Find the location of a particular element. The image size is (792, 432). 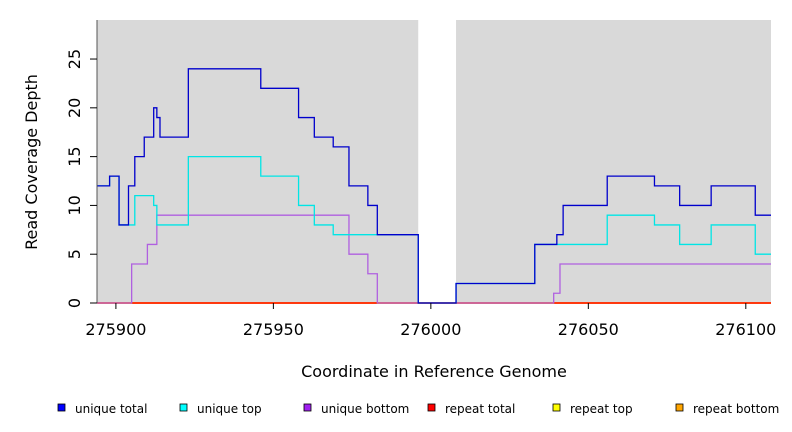

legend-label: unique top is located at coordinates (229, 409).